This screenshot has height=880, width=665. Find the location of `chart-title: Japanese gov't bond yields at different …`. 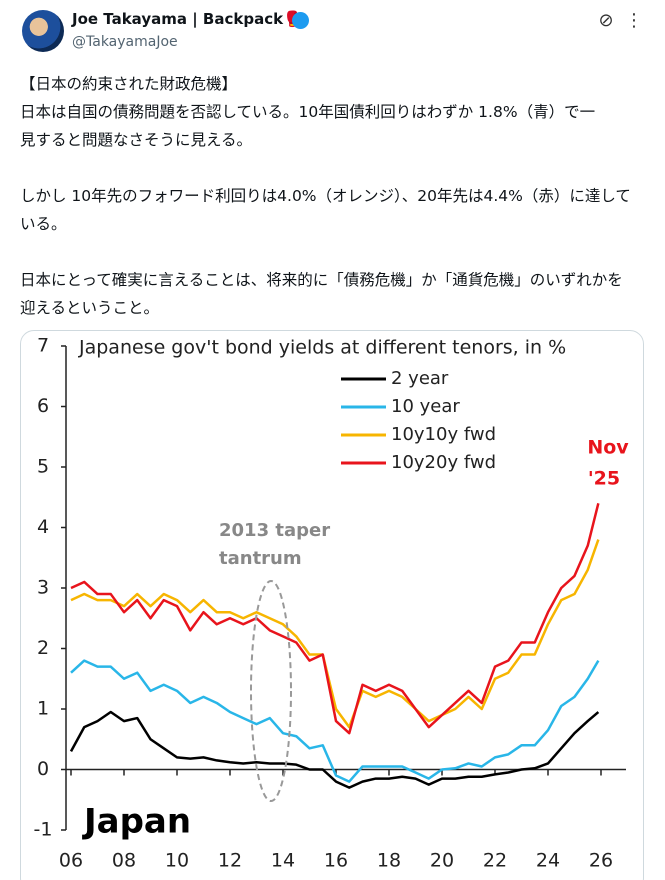

chart-title: Japanese gov't bond yields at different … is located at coordinates (322, 348).